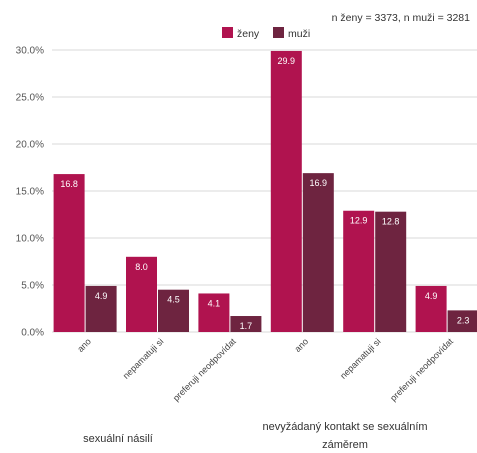 Image resolution: width=477 pixels, height=453 pixels. What do you see at coordinates (30, 51) in the screenshot?
I see `y-tick-label: 30.0%` at bounding box center [30, 51].